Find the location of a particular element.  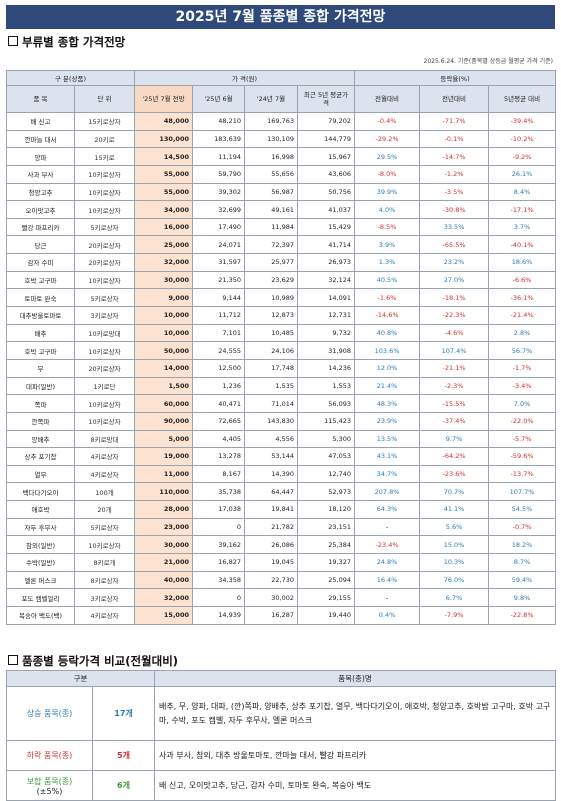

cell-item: 쪽파 is located at coordinates (40, 403).